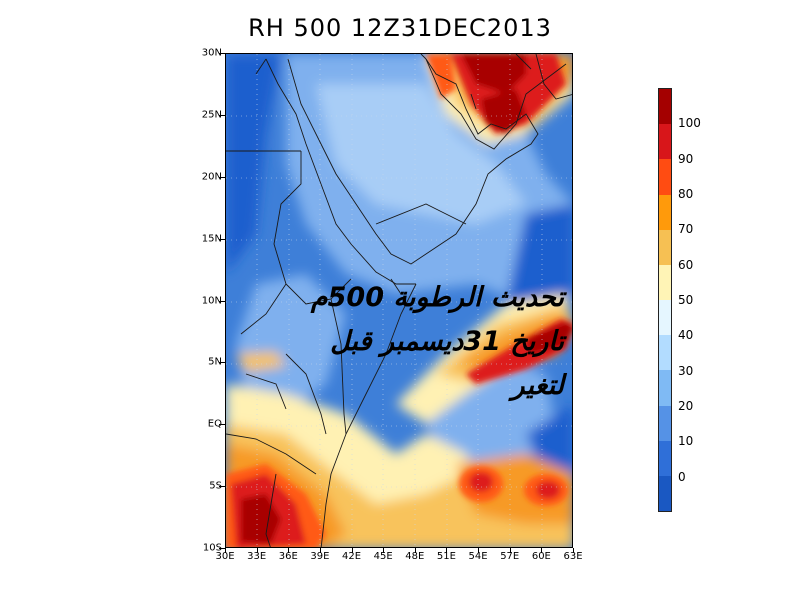 Image resolution: width=800 pixels, height=600 pixels. I want to click on longitude-tick-label: 33E, so click(257, 556).